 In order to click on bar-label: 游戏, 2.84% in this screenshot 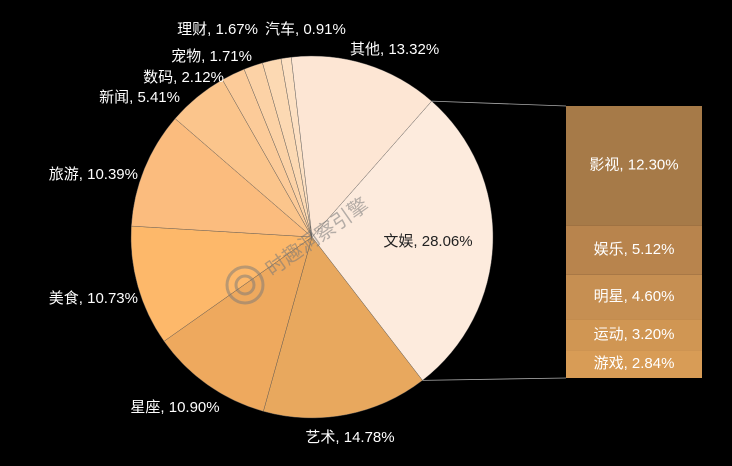, I will do `click(634, 363)`.